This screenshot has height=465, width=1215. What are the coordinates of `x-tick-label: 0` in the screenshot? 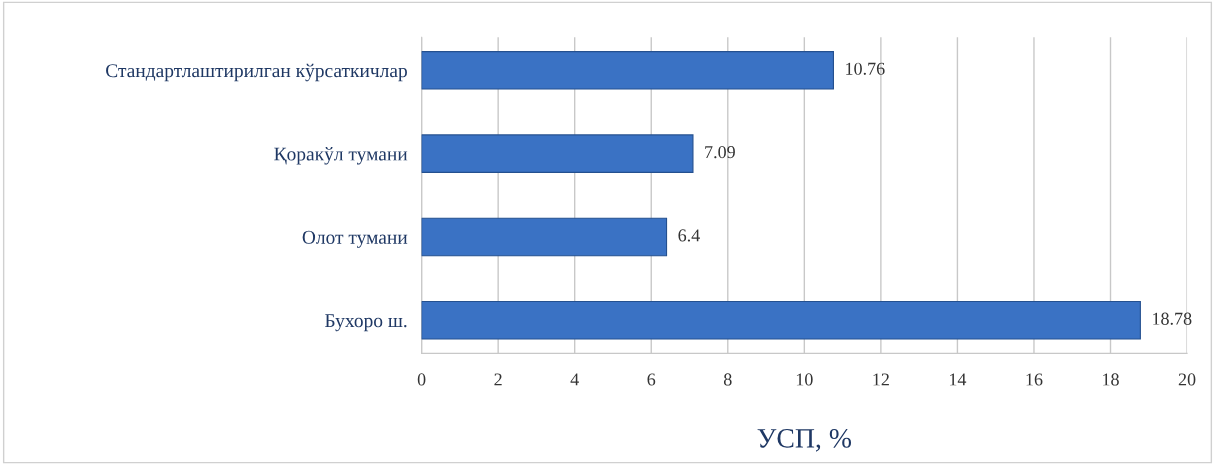 It's located at (421, 379).